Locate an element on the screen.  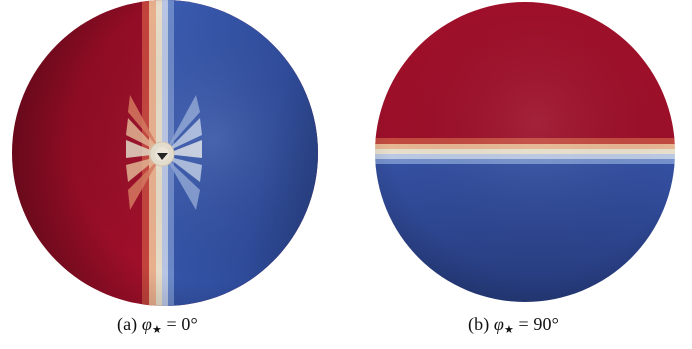
caption-a-label: (a) is located at coordinates (127, 324).